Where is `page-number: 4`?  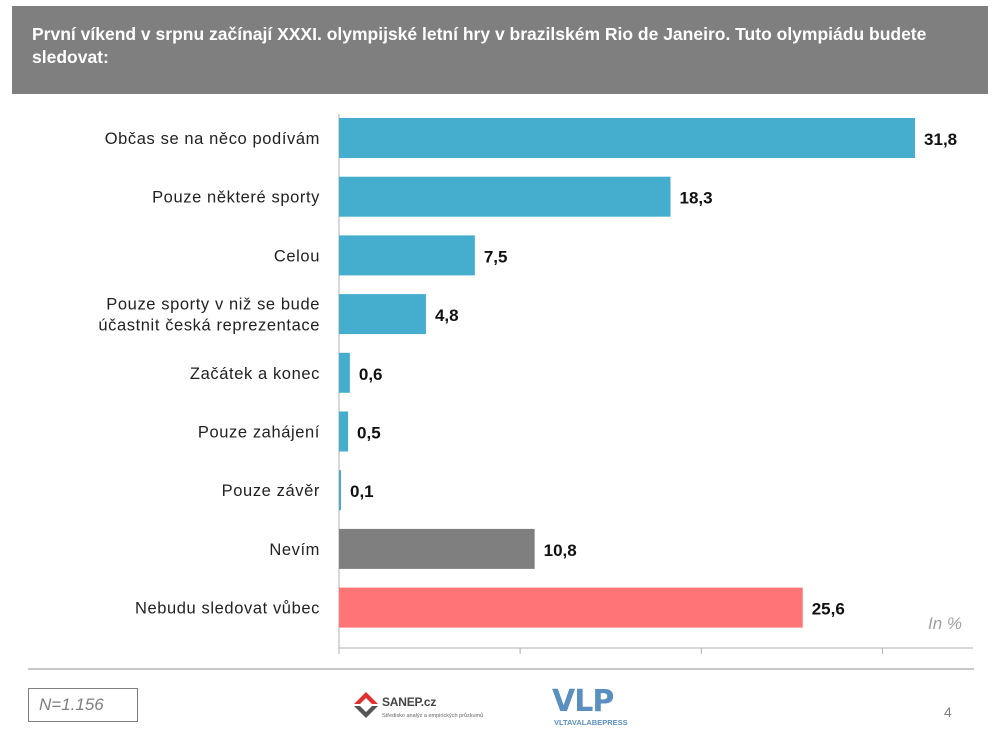 page-number: 4 is located at coordinates (948, 712).